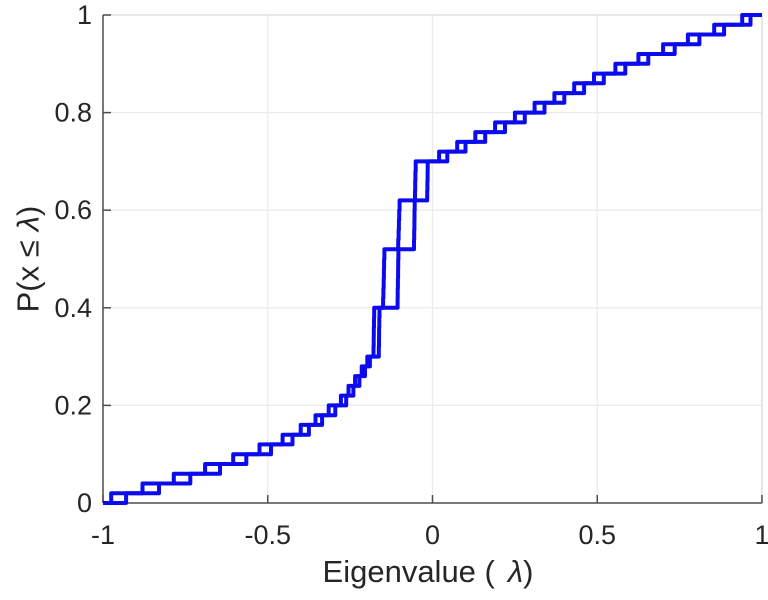 This screenshot has width=768, height=600. Describe the element at coordinates (73, 210) in the screenshot. I see `y-tick-label: 0.6` at that location.